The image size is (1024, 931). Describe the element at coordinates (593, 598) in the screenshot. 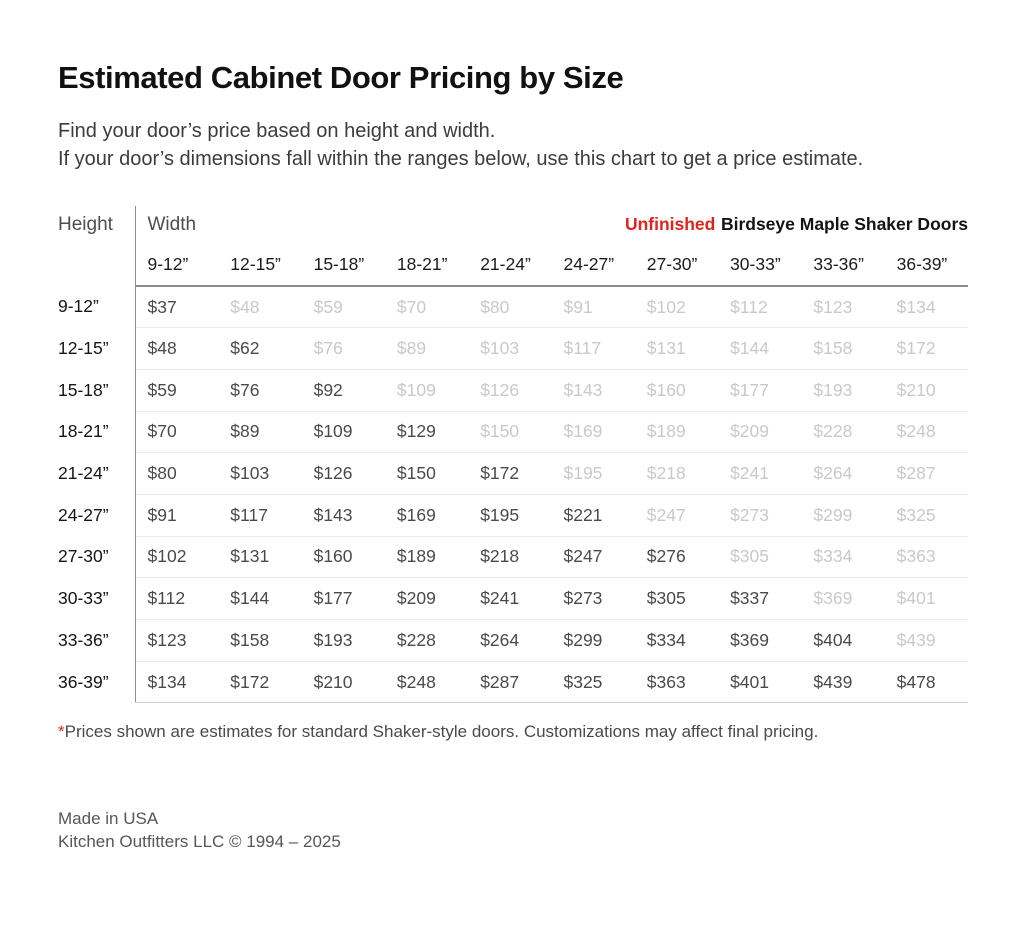

I see `price-cell: $273` at that location.